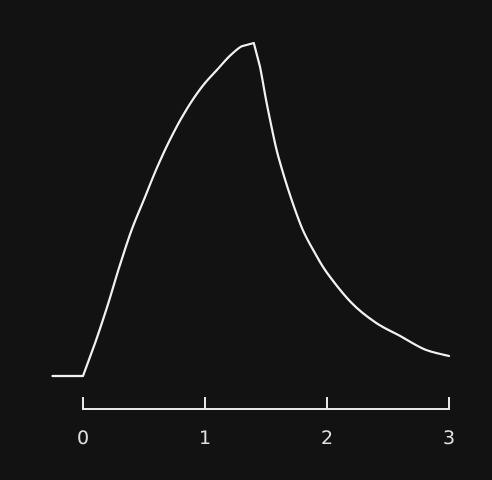 The height and width of the screenshot is (480, 492). I want to click on x-tick-label: 2, so click(327, 438).